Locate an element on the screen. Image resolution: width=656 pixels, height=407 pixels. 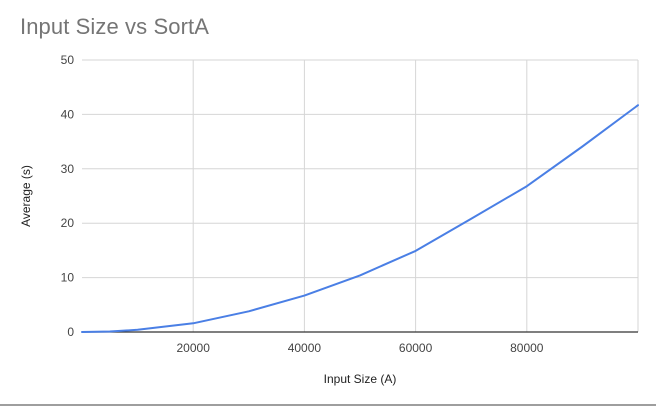
x-tick-label: 40000 is located at coordinates (305, 348).